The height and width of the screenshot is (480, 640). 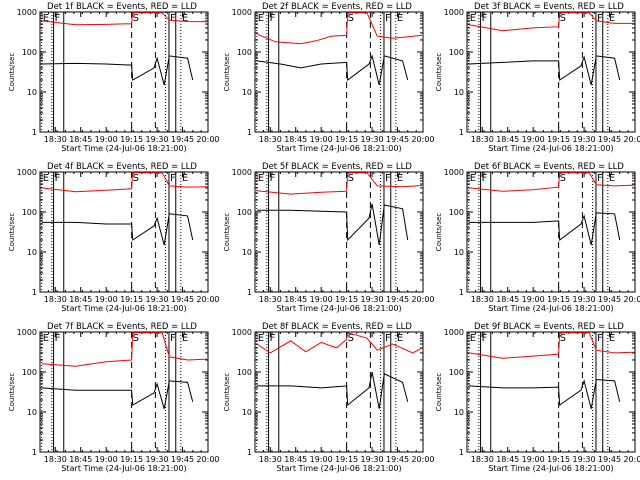 I want to click on panel-title: Det 6f BLACK = Events, RED = LLD, so click(x=549, y=167).